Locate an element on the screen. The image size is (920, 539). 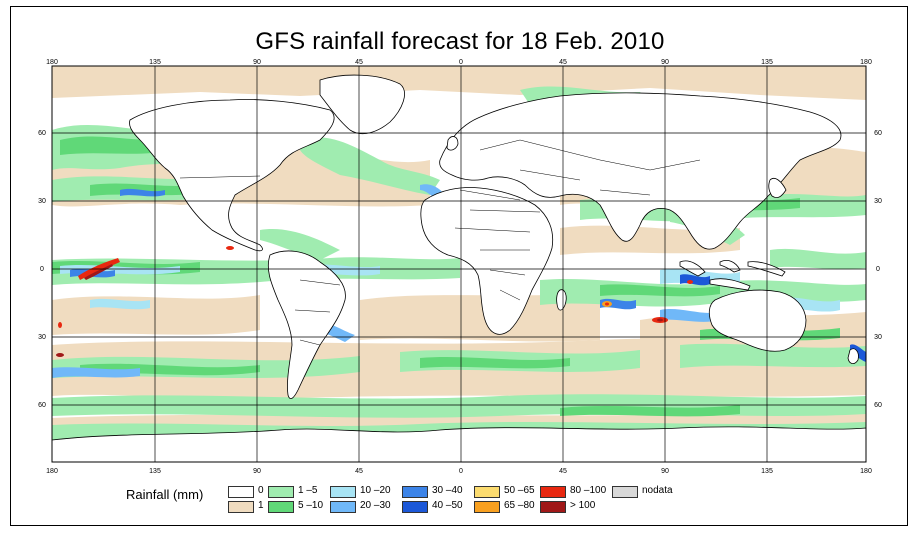
madagascar is located at coordinates (561, 300).